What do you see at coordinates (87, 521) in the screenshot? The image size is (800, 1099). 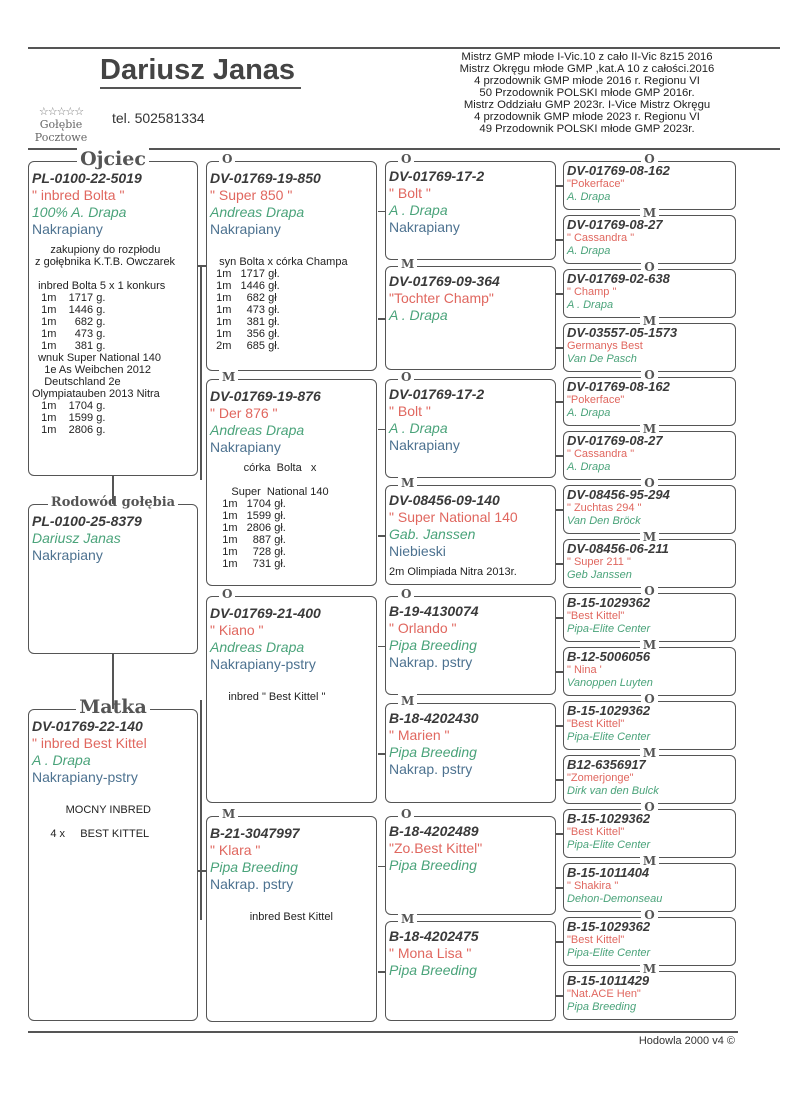 I see `ring-number: PL-0100-25-8379` at bounding box center [87, 521].